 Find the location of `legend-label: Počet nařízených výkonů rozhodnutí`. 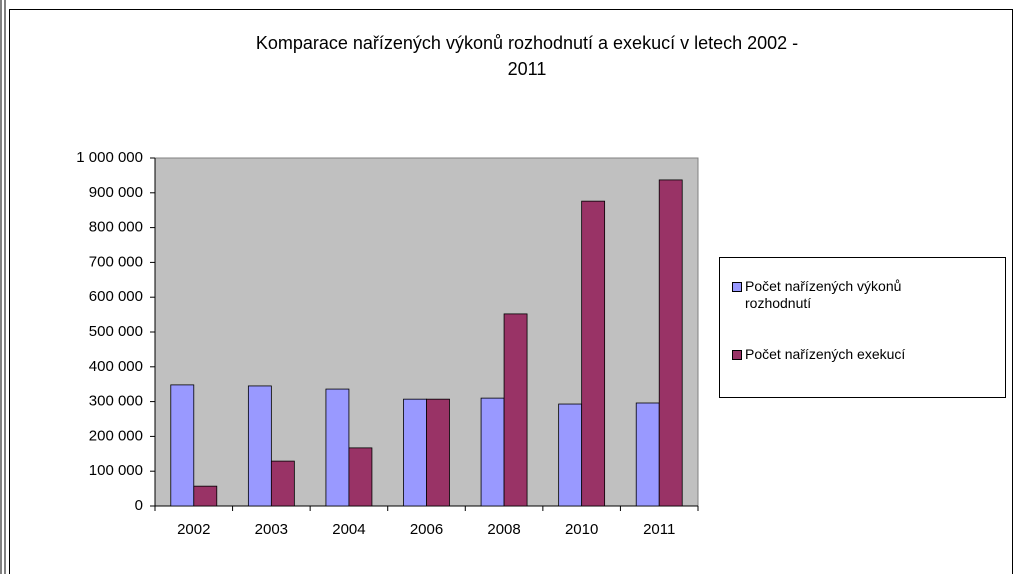

legend-label: Počet nařízených výkonů rozhodnutí is located at coordinates (823, 294).